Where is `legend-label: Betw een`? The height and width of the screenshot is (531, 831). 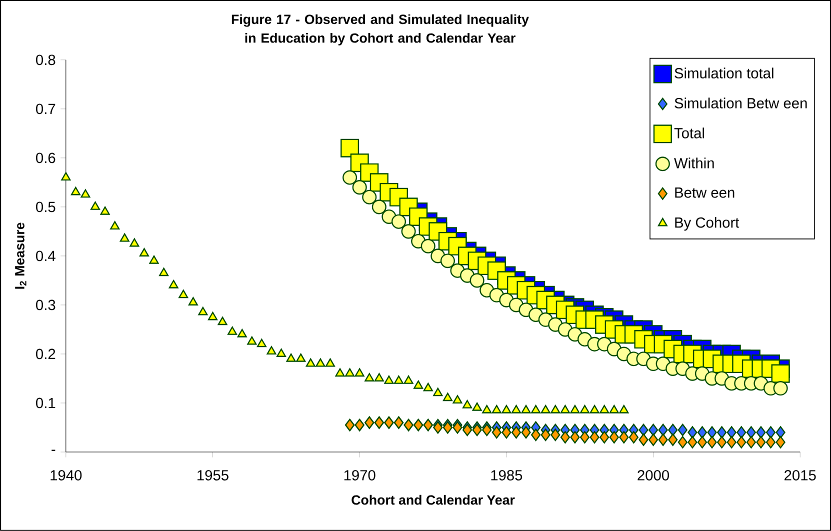
legend-label: Betw een is located at coordinates (704, 193).